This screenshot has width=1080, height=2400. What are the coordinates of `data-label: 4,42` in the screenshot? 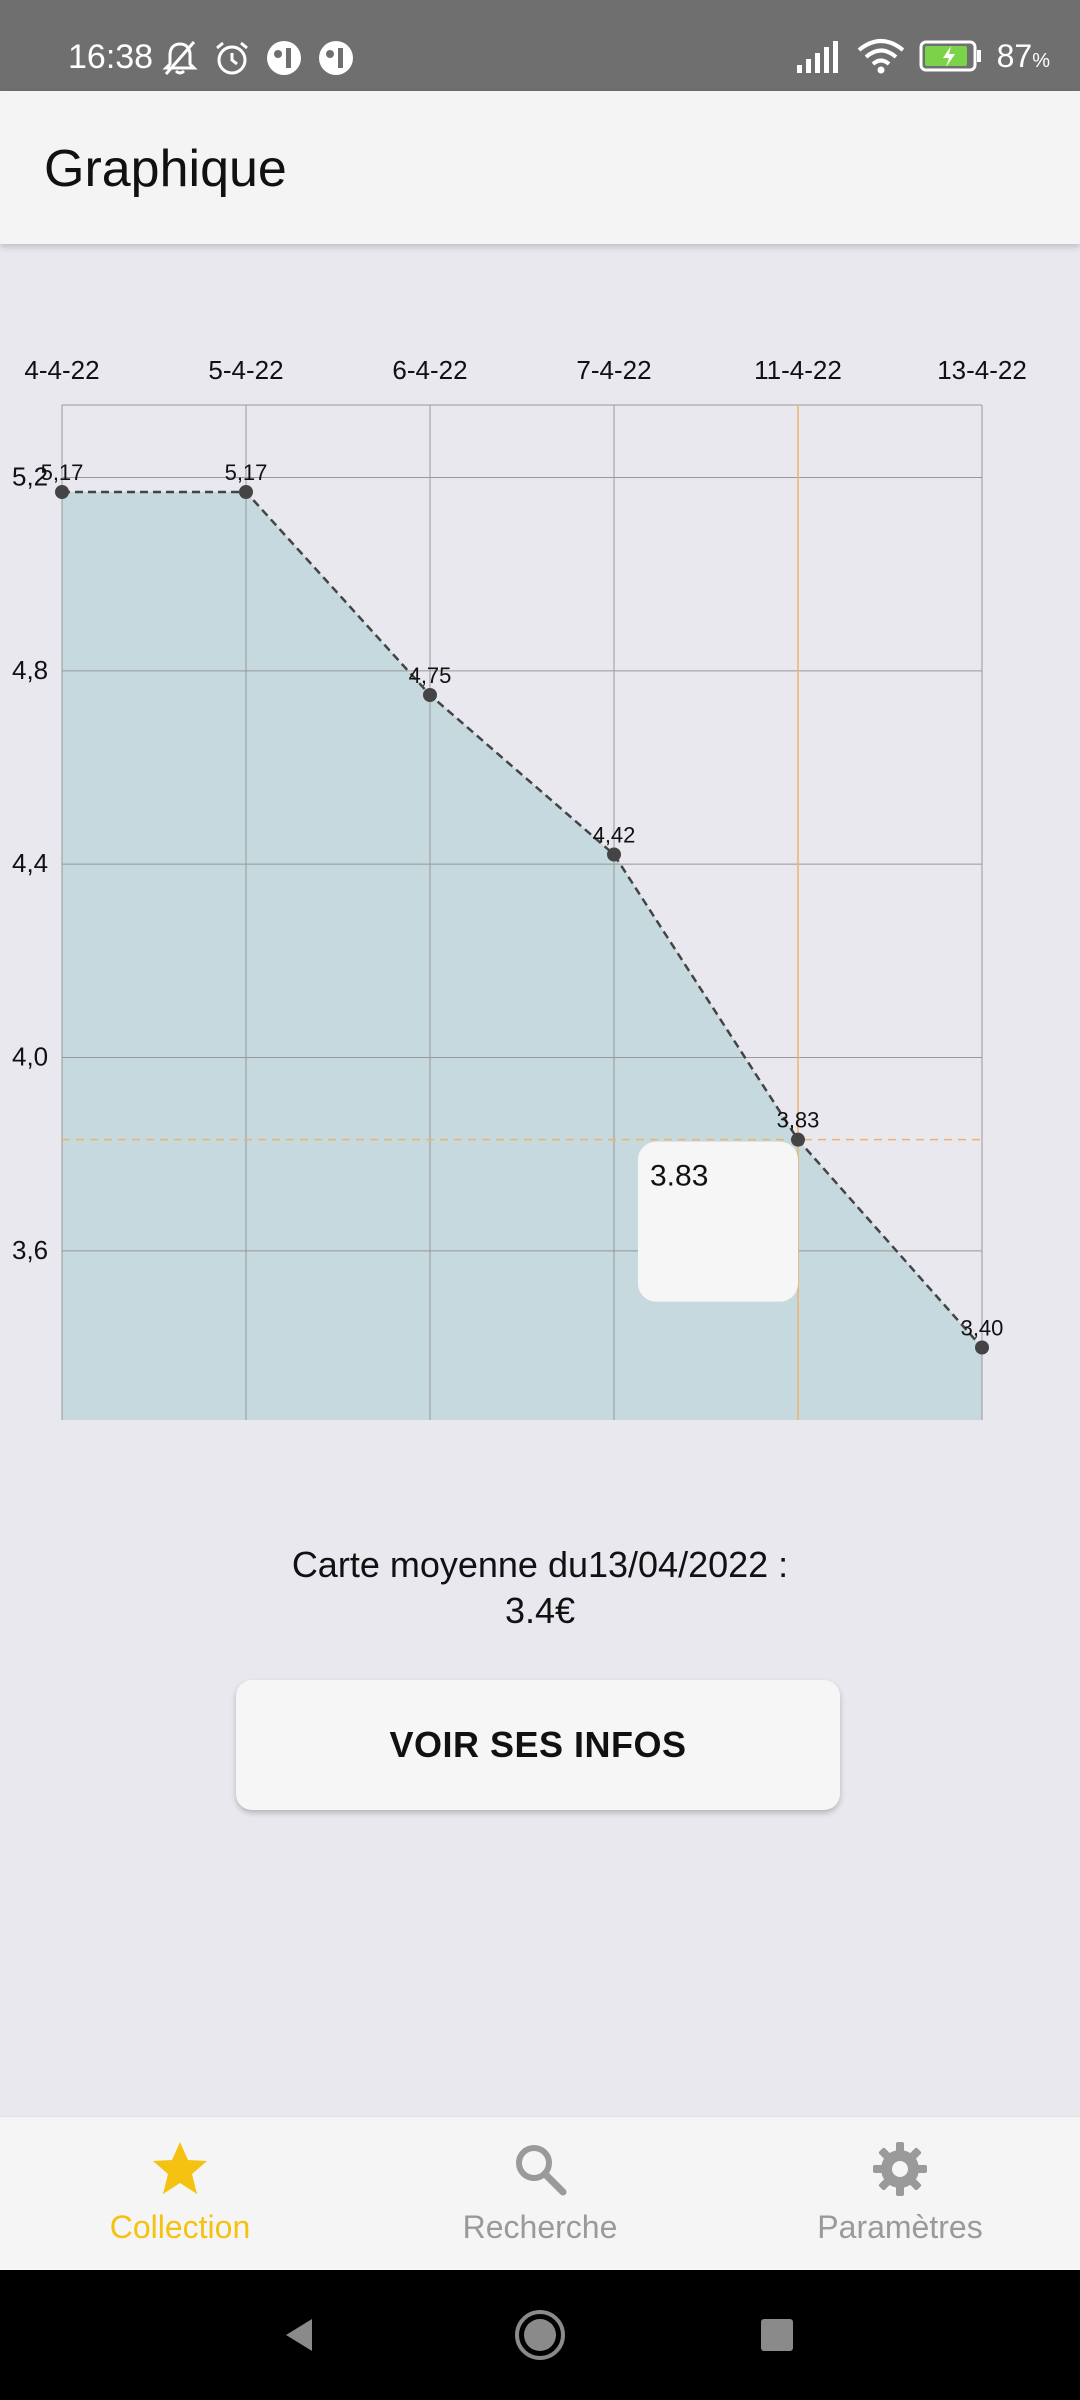 It's located at (614, 835).